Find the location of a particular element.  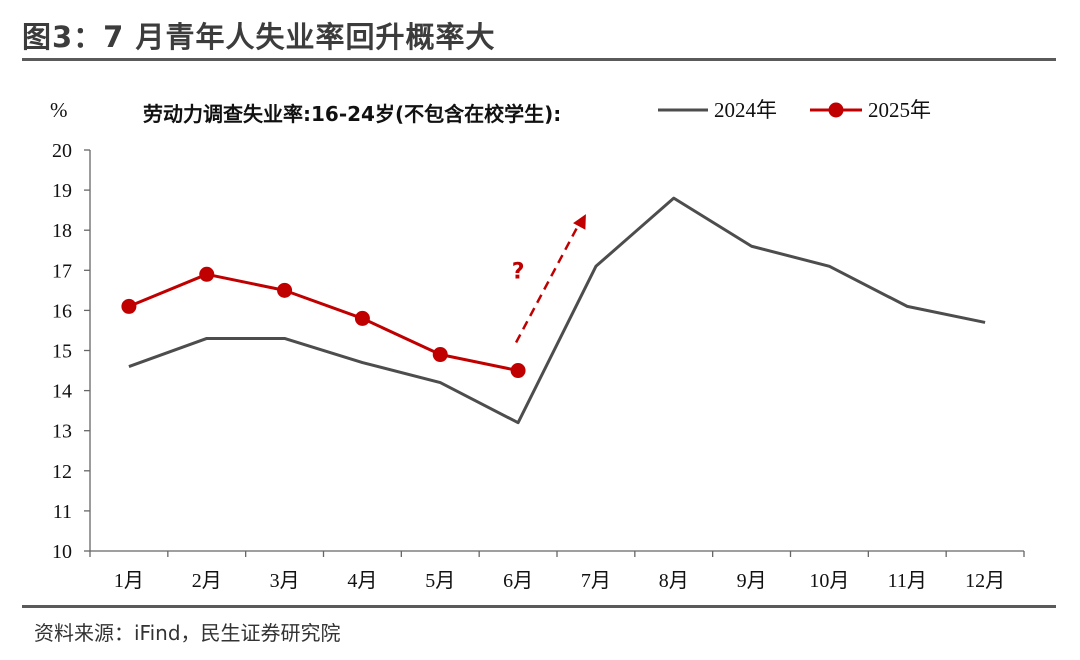

x-tick-label: 11月 is located at coordinates (907, 581).